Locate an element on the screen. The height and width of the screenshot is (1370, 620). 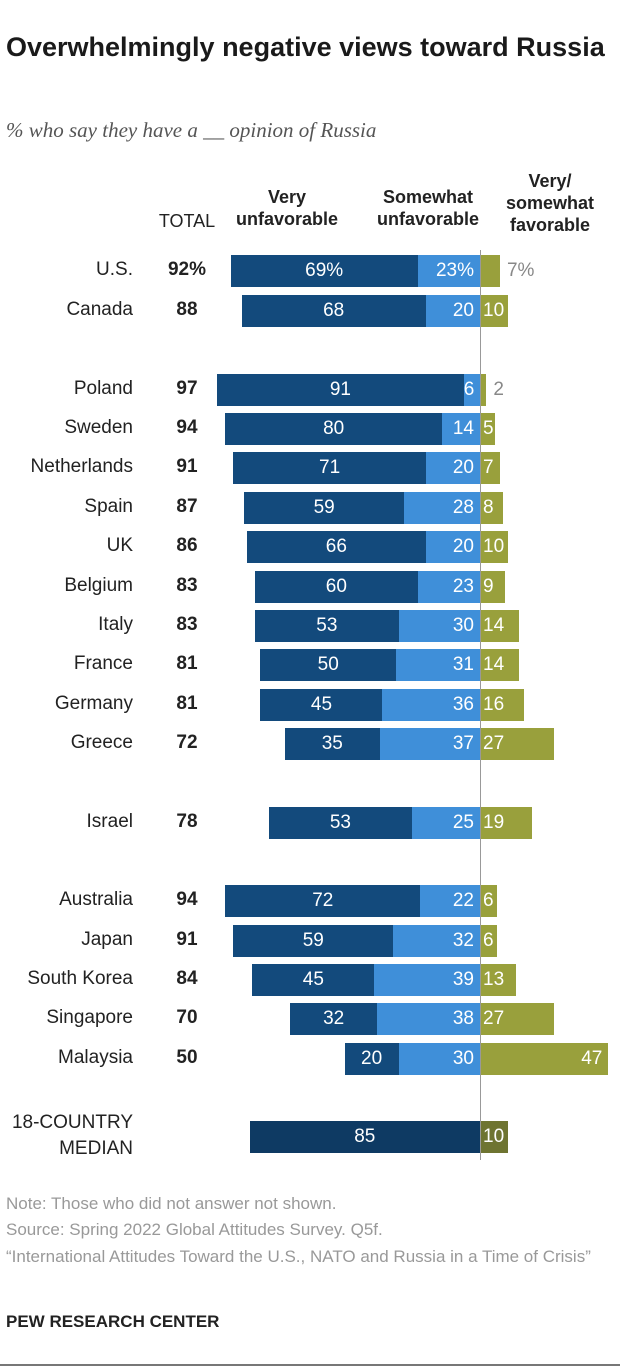
bar-somewhat-unfavorable: 28 is located at coordinates (442, 508).